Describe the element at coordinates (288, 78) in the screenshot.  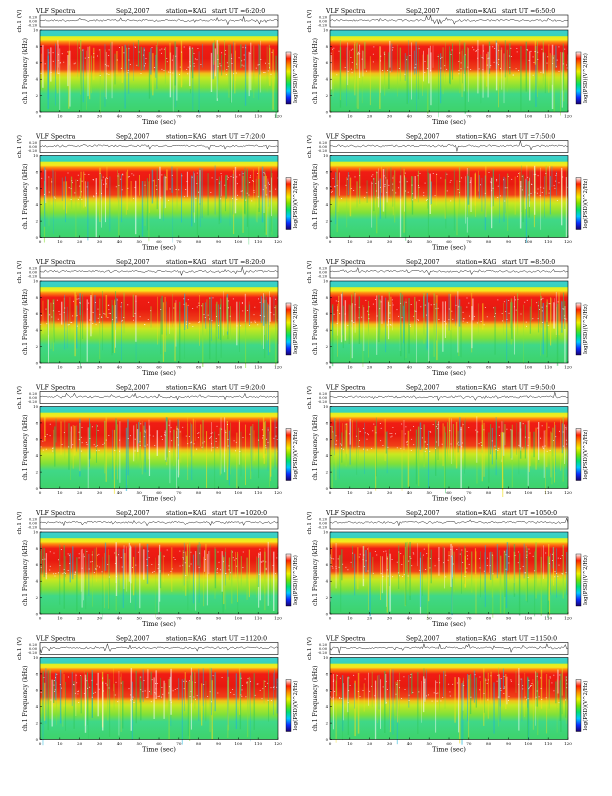
I see `colorbar` at that location.